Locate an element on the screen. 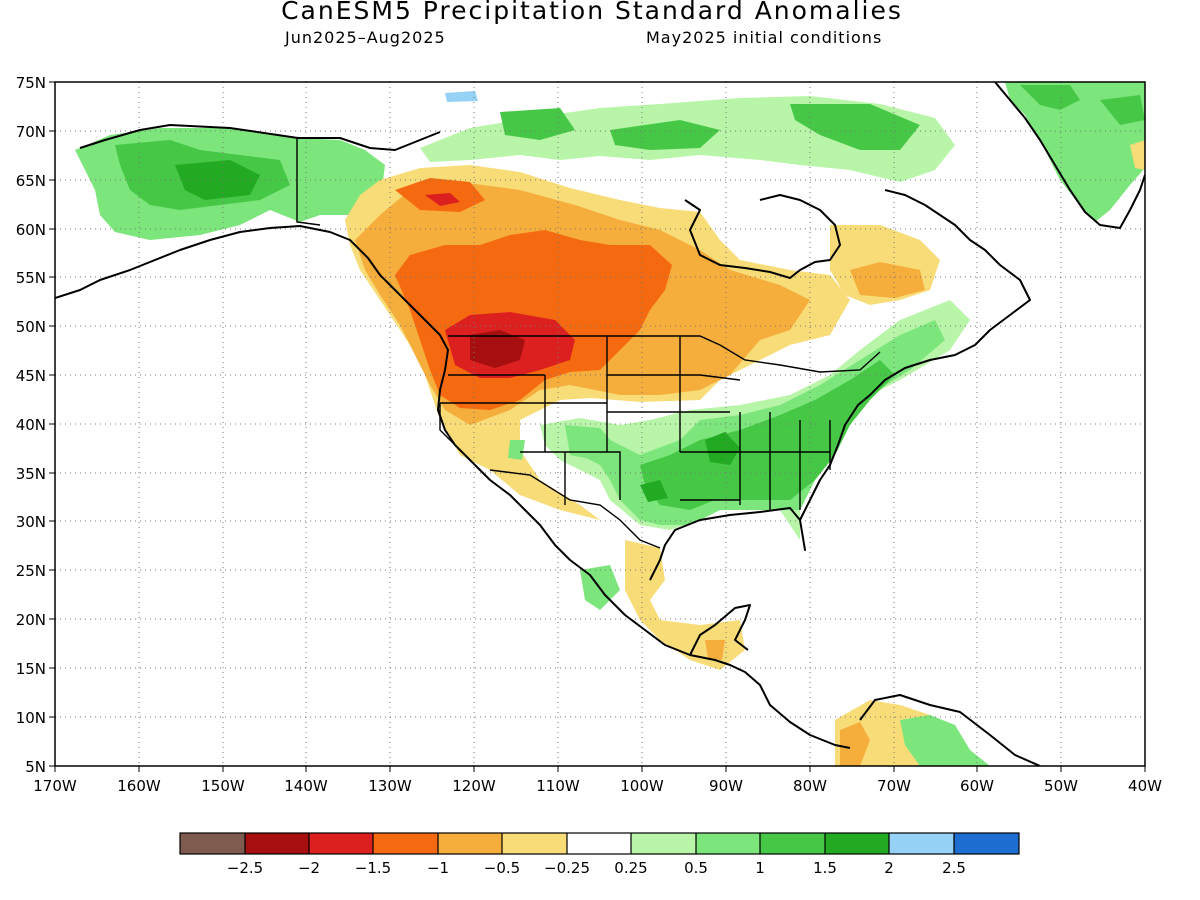  lon-label: 140W is located at coordinates (306, 786).